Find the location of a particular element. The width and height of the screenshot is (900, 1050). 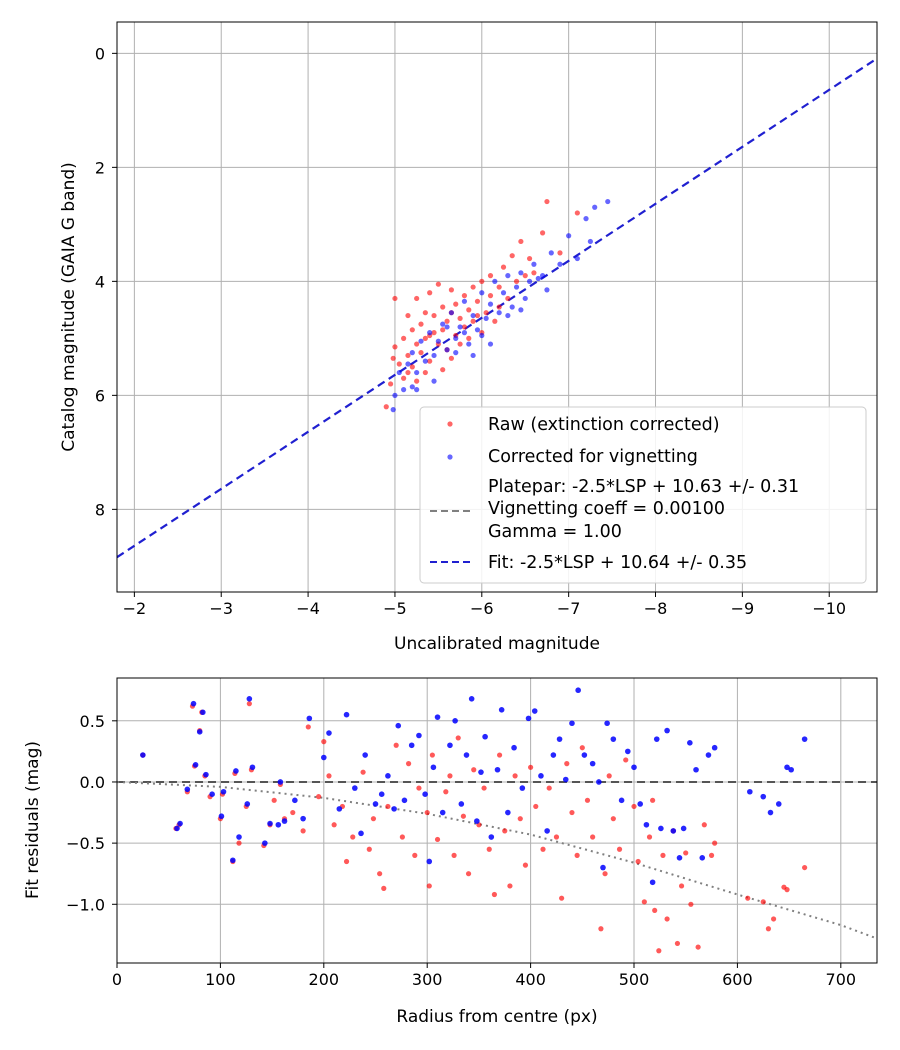

bottom-y-tick-label: 0.0 is located at coordinates (92, 782).